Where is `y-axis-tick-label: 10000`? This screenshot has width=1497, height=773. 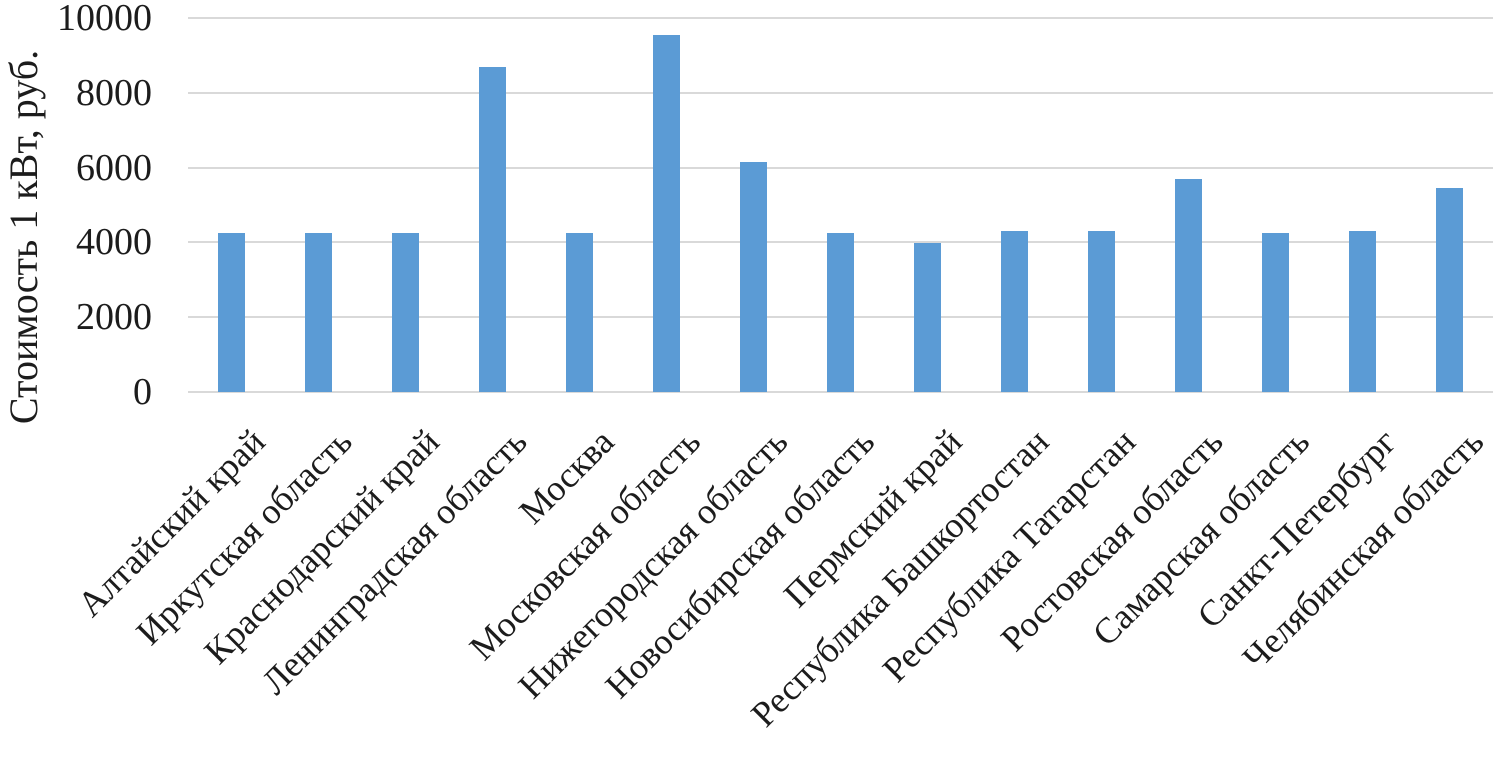
y-axis-tick-label: 10000 is located at coordinates (104, 19).